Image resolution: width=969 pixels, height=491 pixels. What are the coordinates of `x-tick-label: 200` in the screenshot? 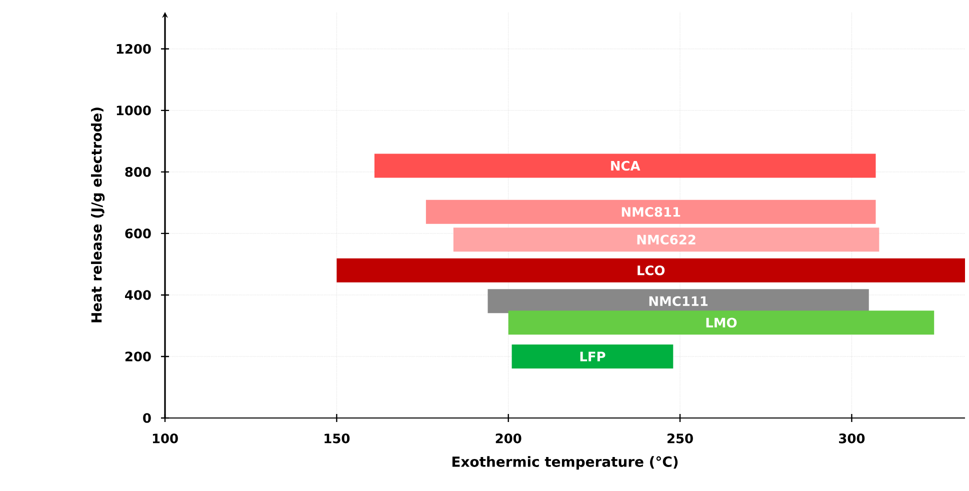 It's located at (509, 439).